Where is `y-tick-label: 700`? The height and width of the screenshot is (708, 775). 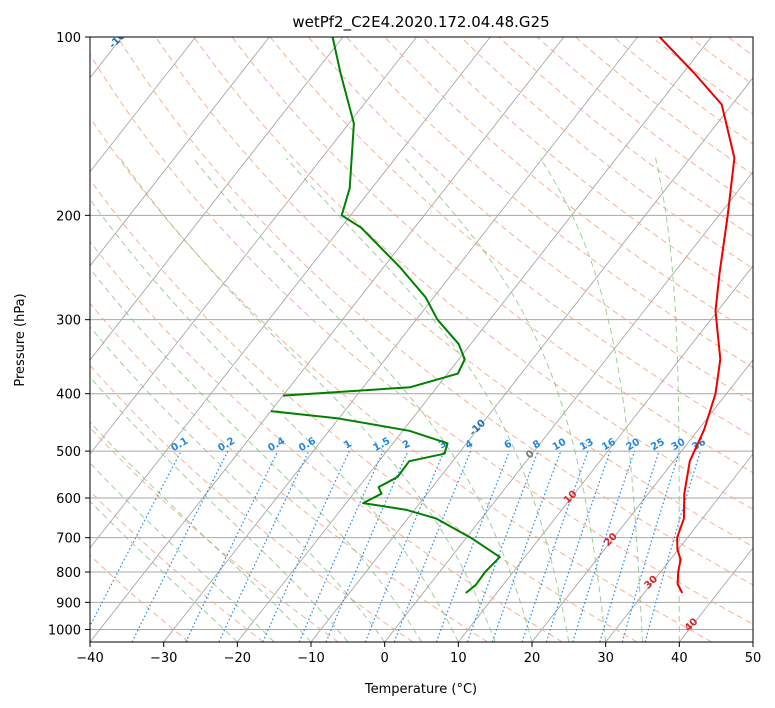
y-tick-label: 700 is located at coordinates (68, 539).